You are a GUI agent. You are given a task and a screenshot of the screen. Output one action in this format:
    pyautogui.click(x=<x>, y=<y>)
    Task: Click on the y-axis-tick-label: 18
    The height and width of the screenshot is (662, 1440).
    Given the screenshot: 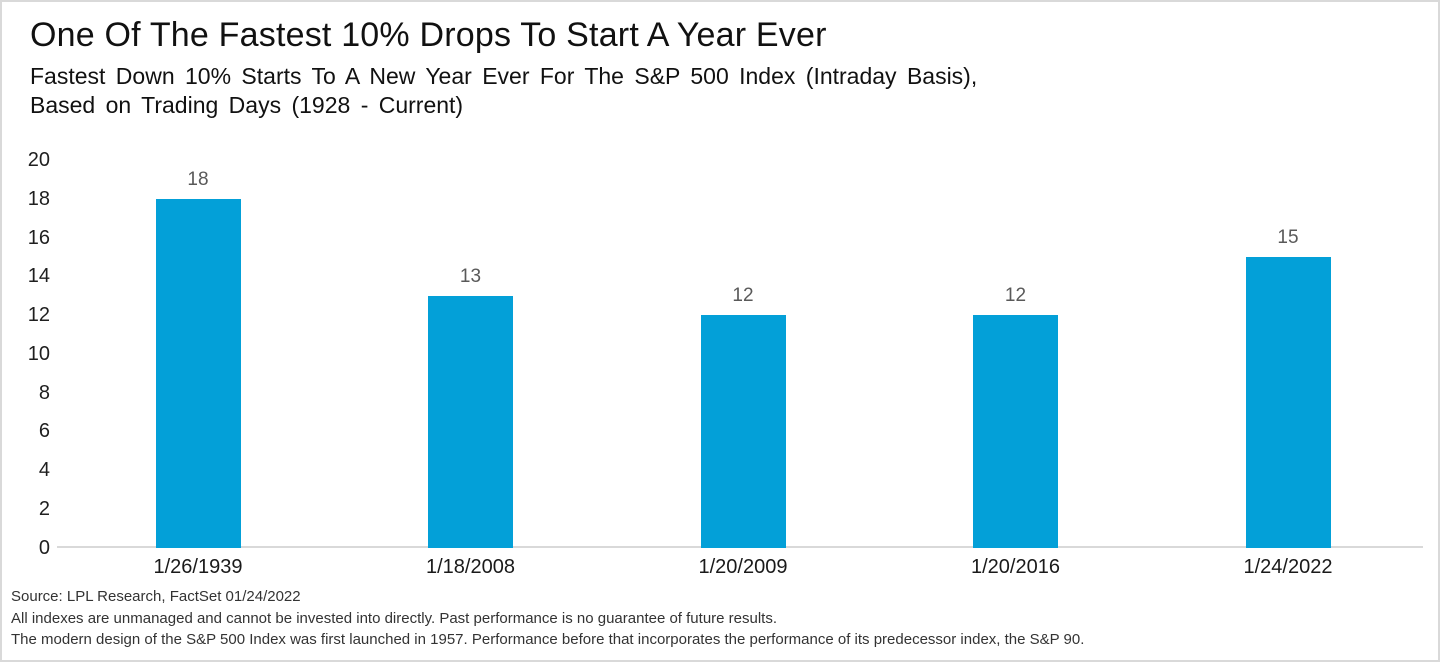 What is the action you would take?
    pyautogui.click(x=38, y=198)
    